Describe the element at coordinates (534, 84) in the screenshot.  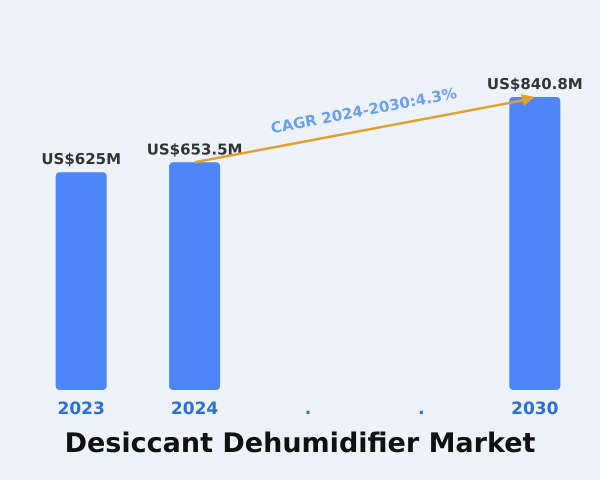
I see `data-label: US$840.8M` at that location.